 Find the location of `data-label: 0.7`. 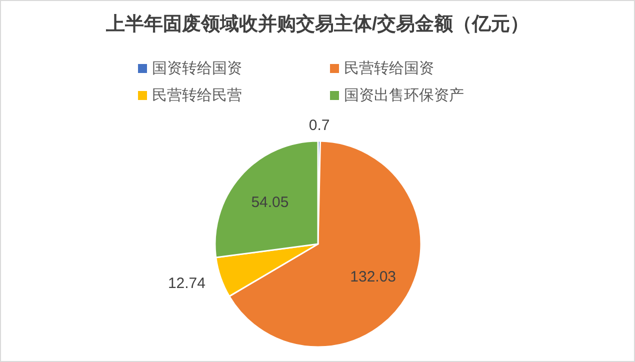

data-label: 0.7 is located at coordinates (319, 125).